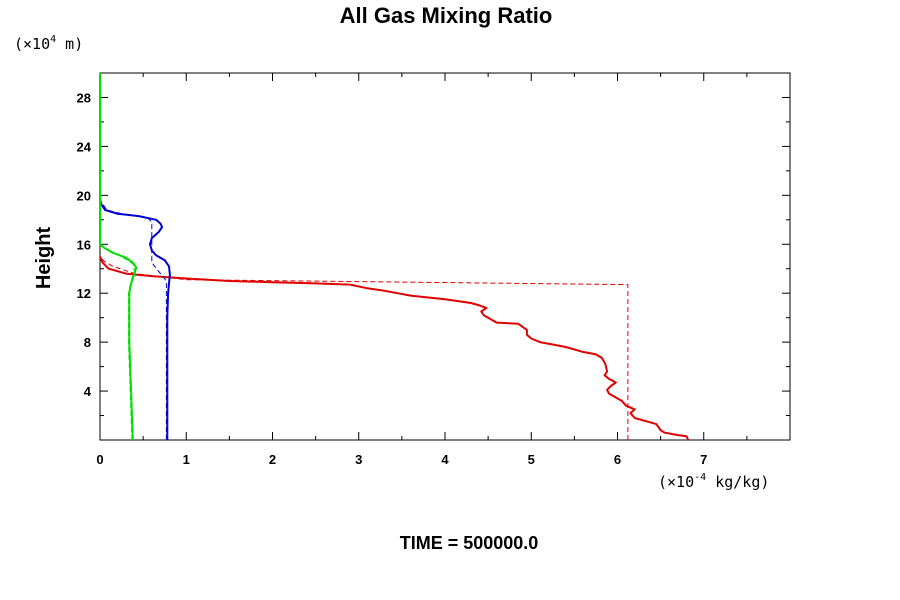 Image resolution: width=900 pixels, height=600 pixels. Describe the element at coordinates (32, 44) in the screenshot. I see `y-unit-prefix: (×10` at that location.